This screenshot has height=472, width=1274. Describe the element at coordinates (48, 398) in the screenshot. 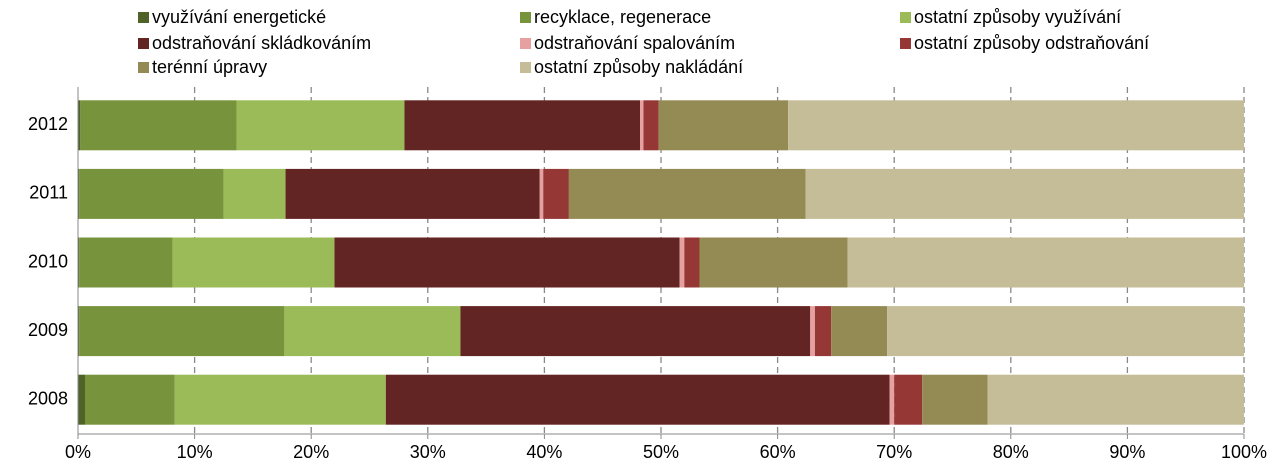

I see `y-tick-label: 2008` at that location.